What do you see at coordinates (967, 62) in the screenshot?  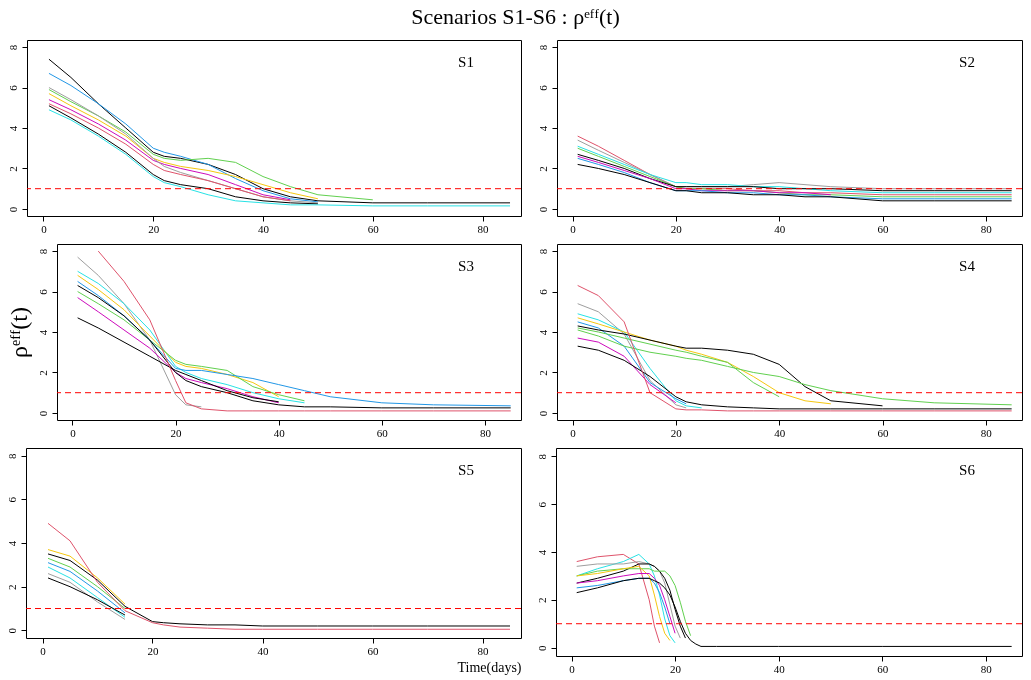 I see `annotation: S2` at bounding box center [967, 62].